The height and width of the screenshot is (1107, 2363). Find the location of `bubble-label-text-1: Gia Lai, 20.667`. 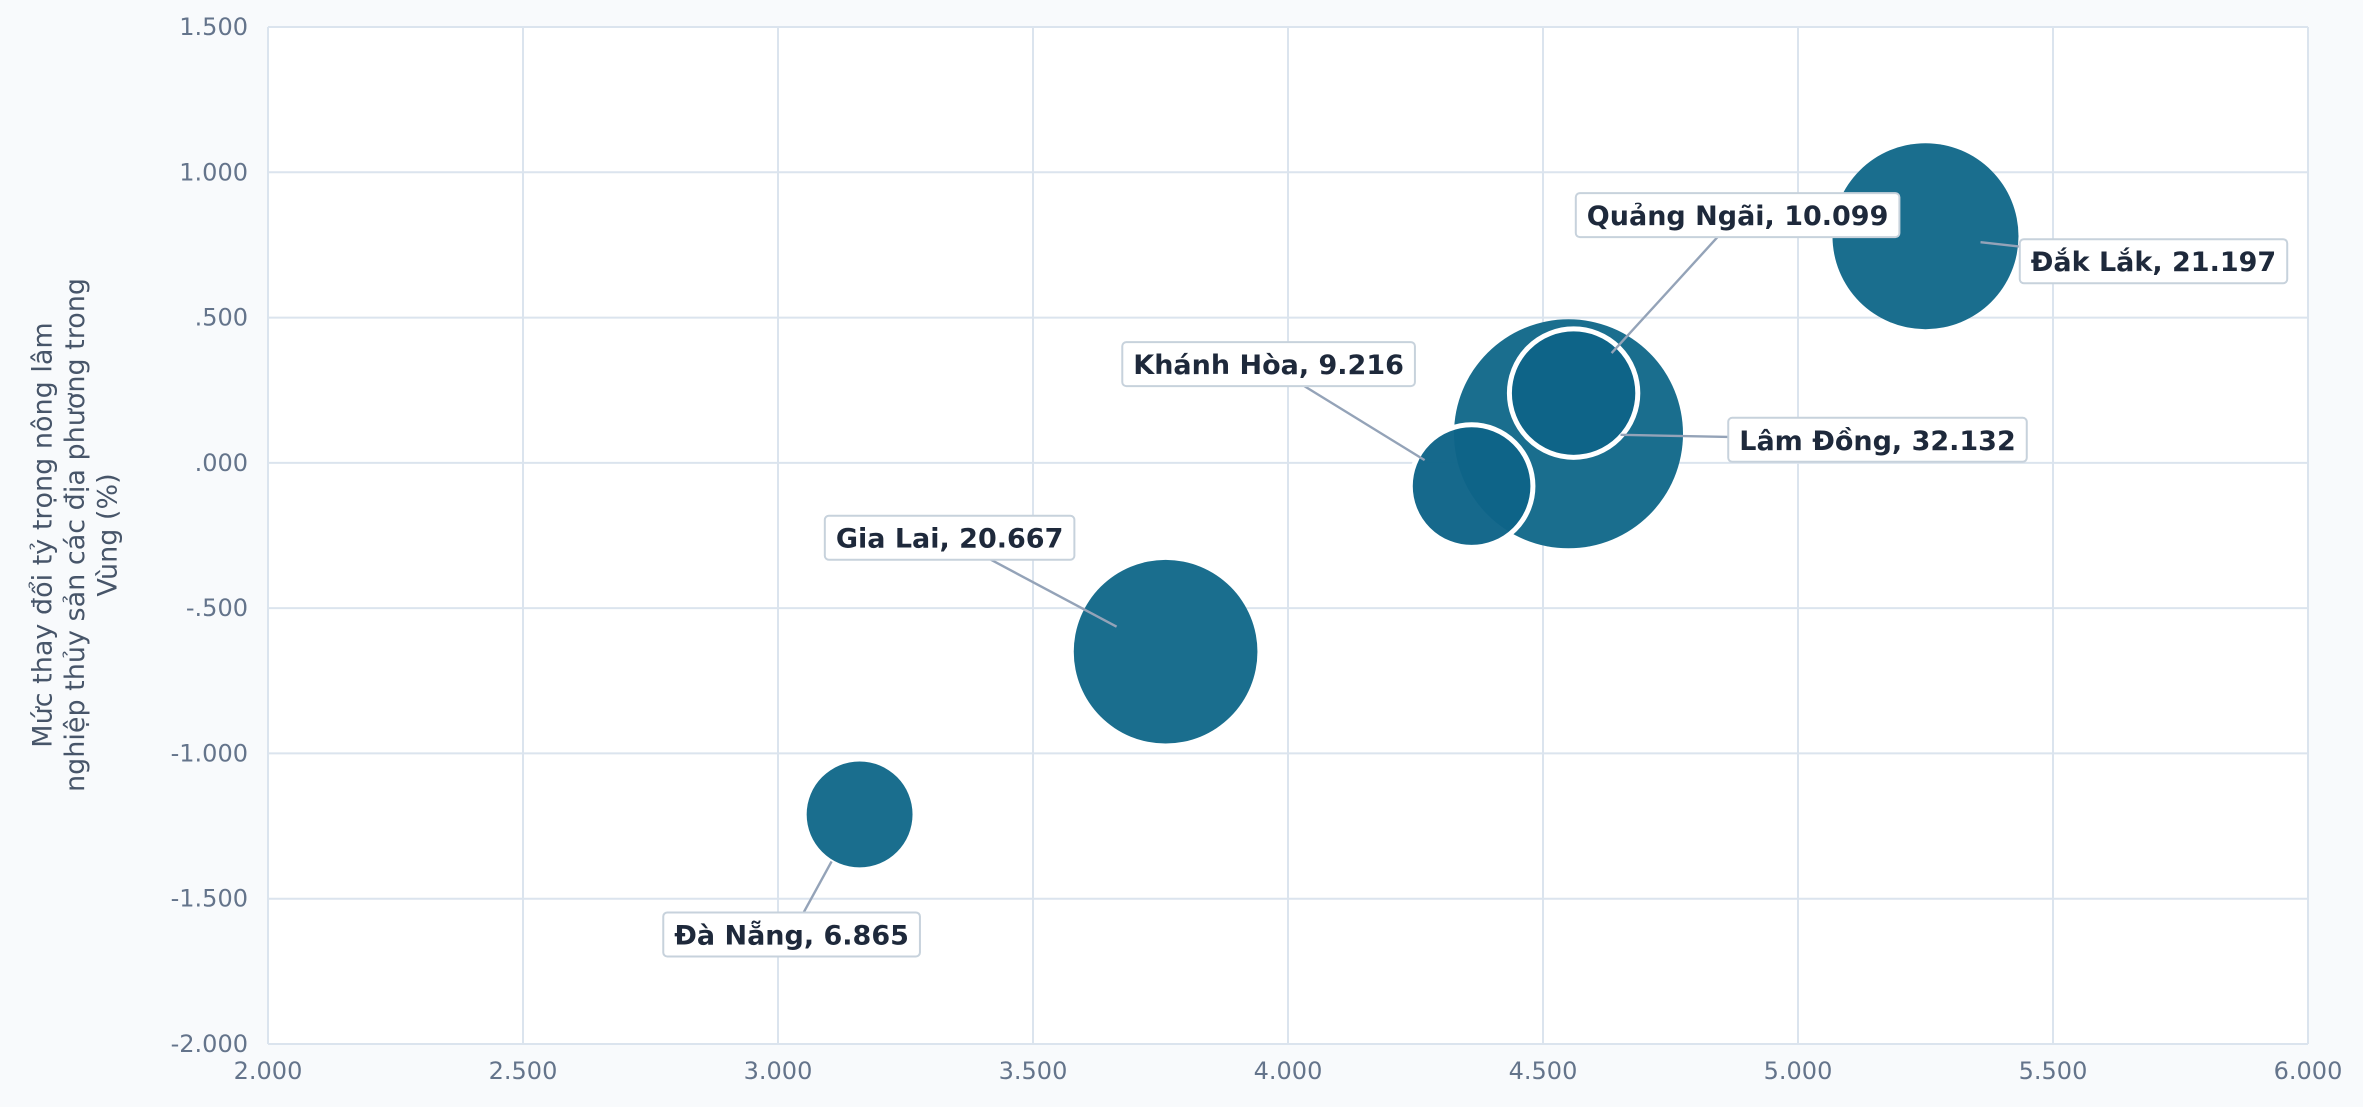

bubble-label-text-1: Gia Lai, 20.667 is located at coordinates (950, 539).